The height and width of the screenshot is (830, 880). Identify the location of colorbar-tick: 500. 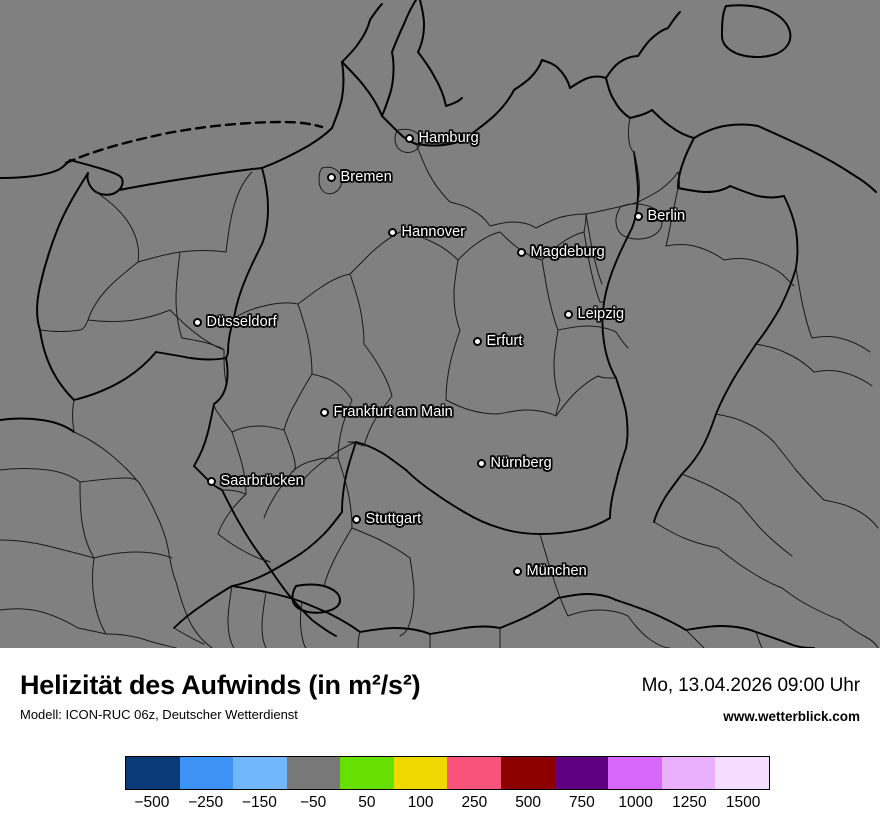
(528, 802).